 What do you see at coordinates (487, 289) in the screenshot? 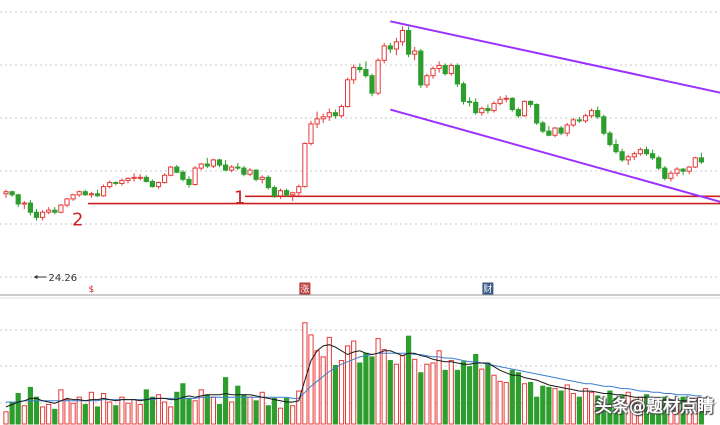
I see `event-marker-label: 财` at bounding box center [487, 289].